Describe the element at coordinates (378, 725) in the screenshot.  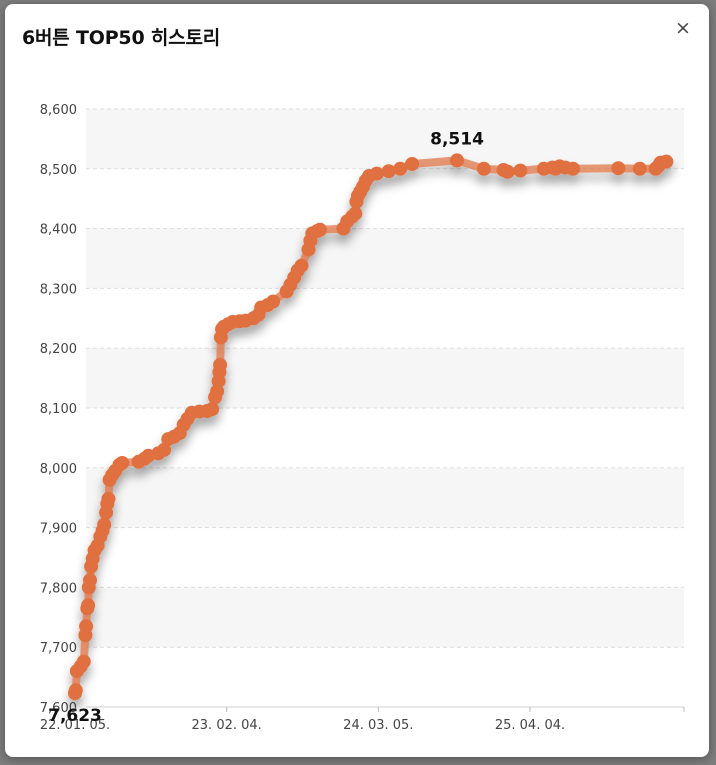
I see `x-tick-label: 24. 03. 05.` at that location.